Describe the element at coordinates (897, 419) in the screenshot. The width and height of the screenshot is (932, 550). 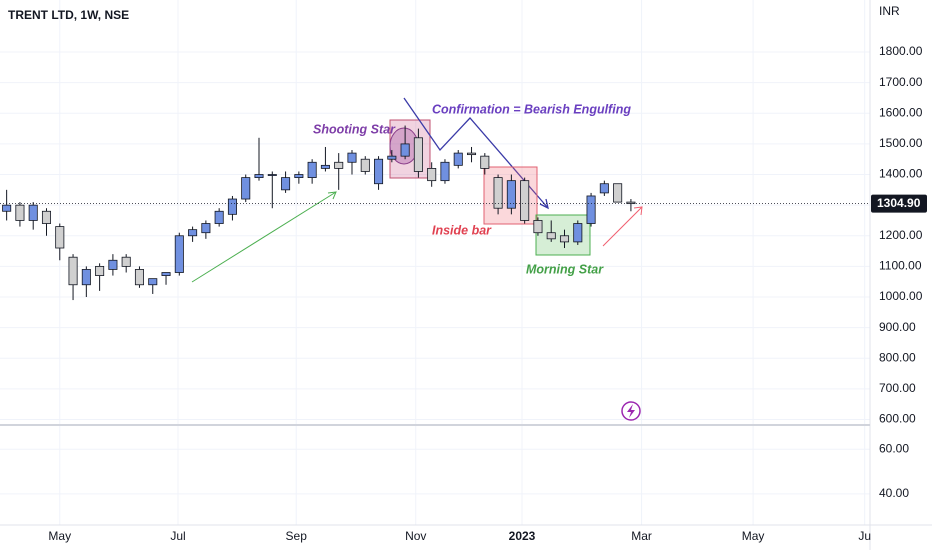
I see `y-tick-label: 600.00` at that location.